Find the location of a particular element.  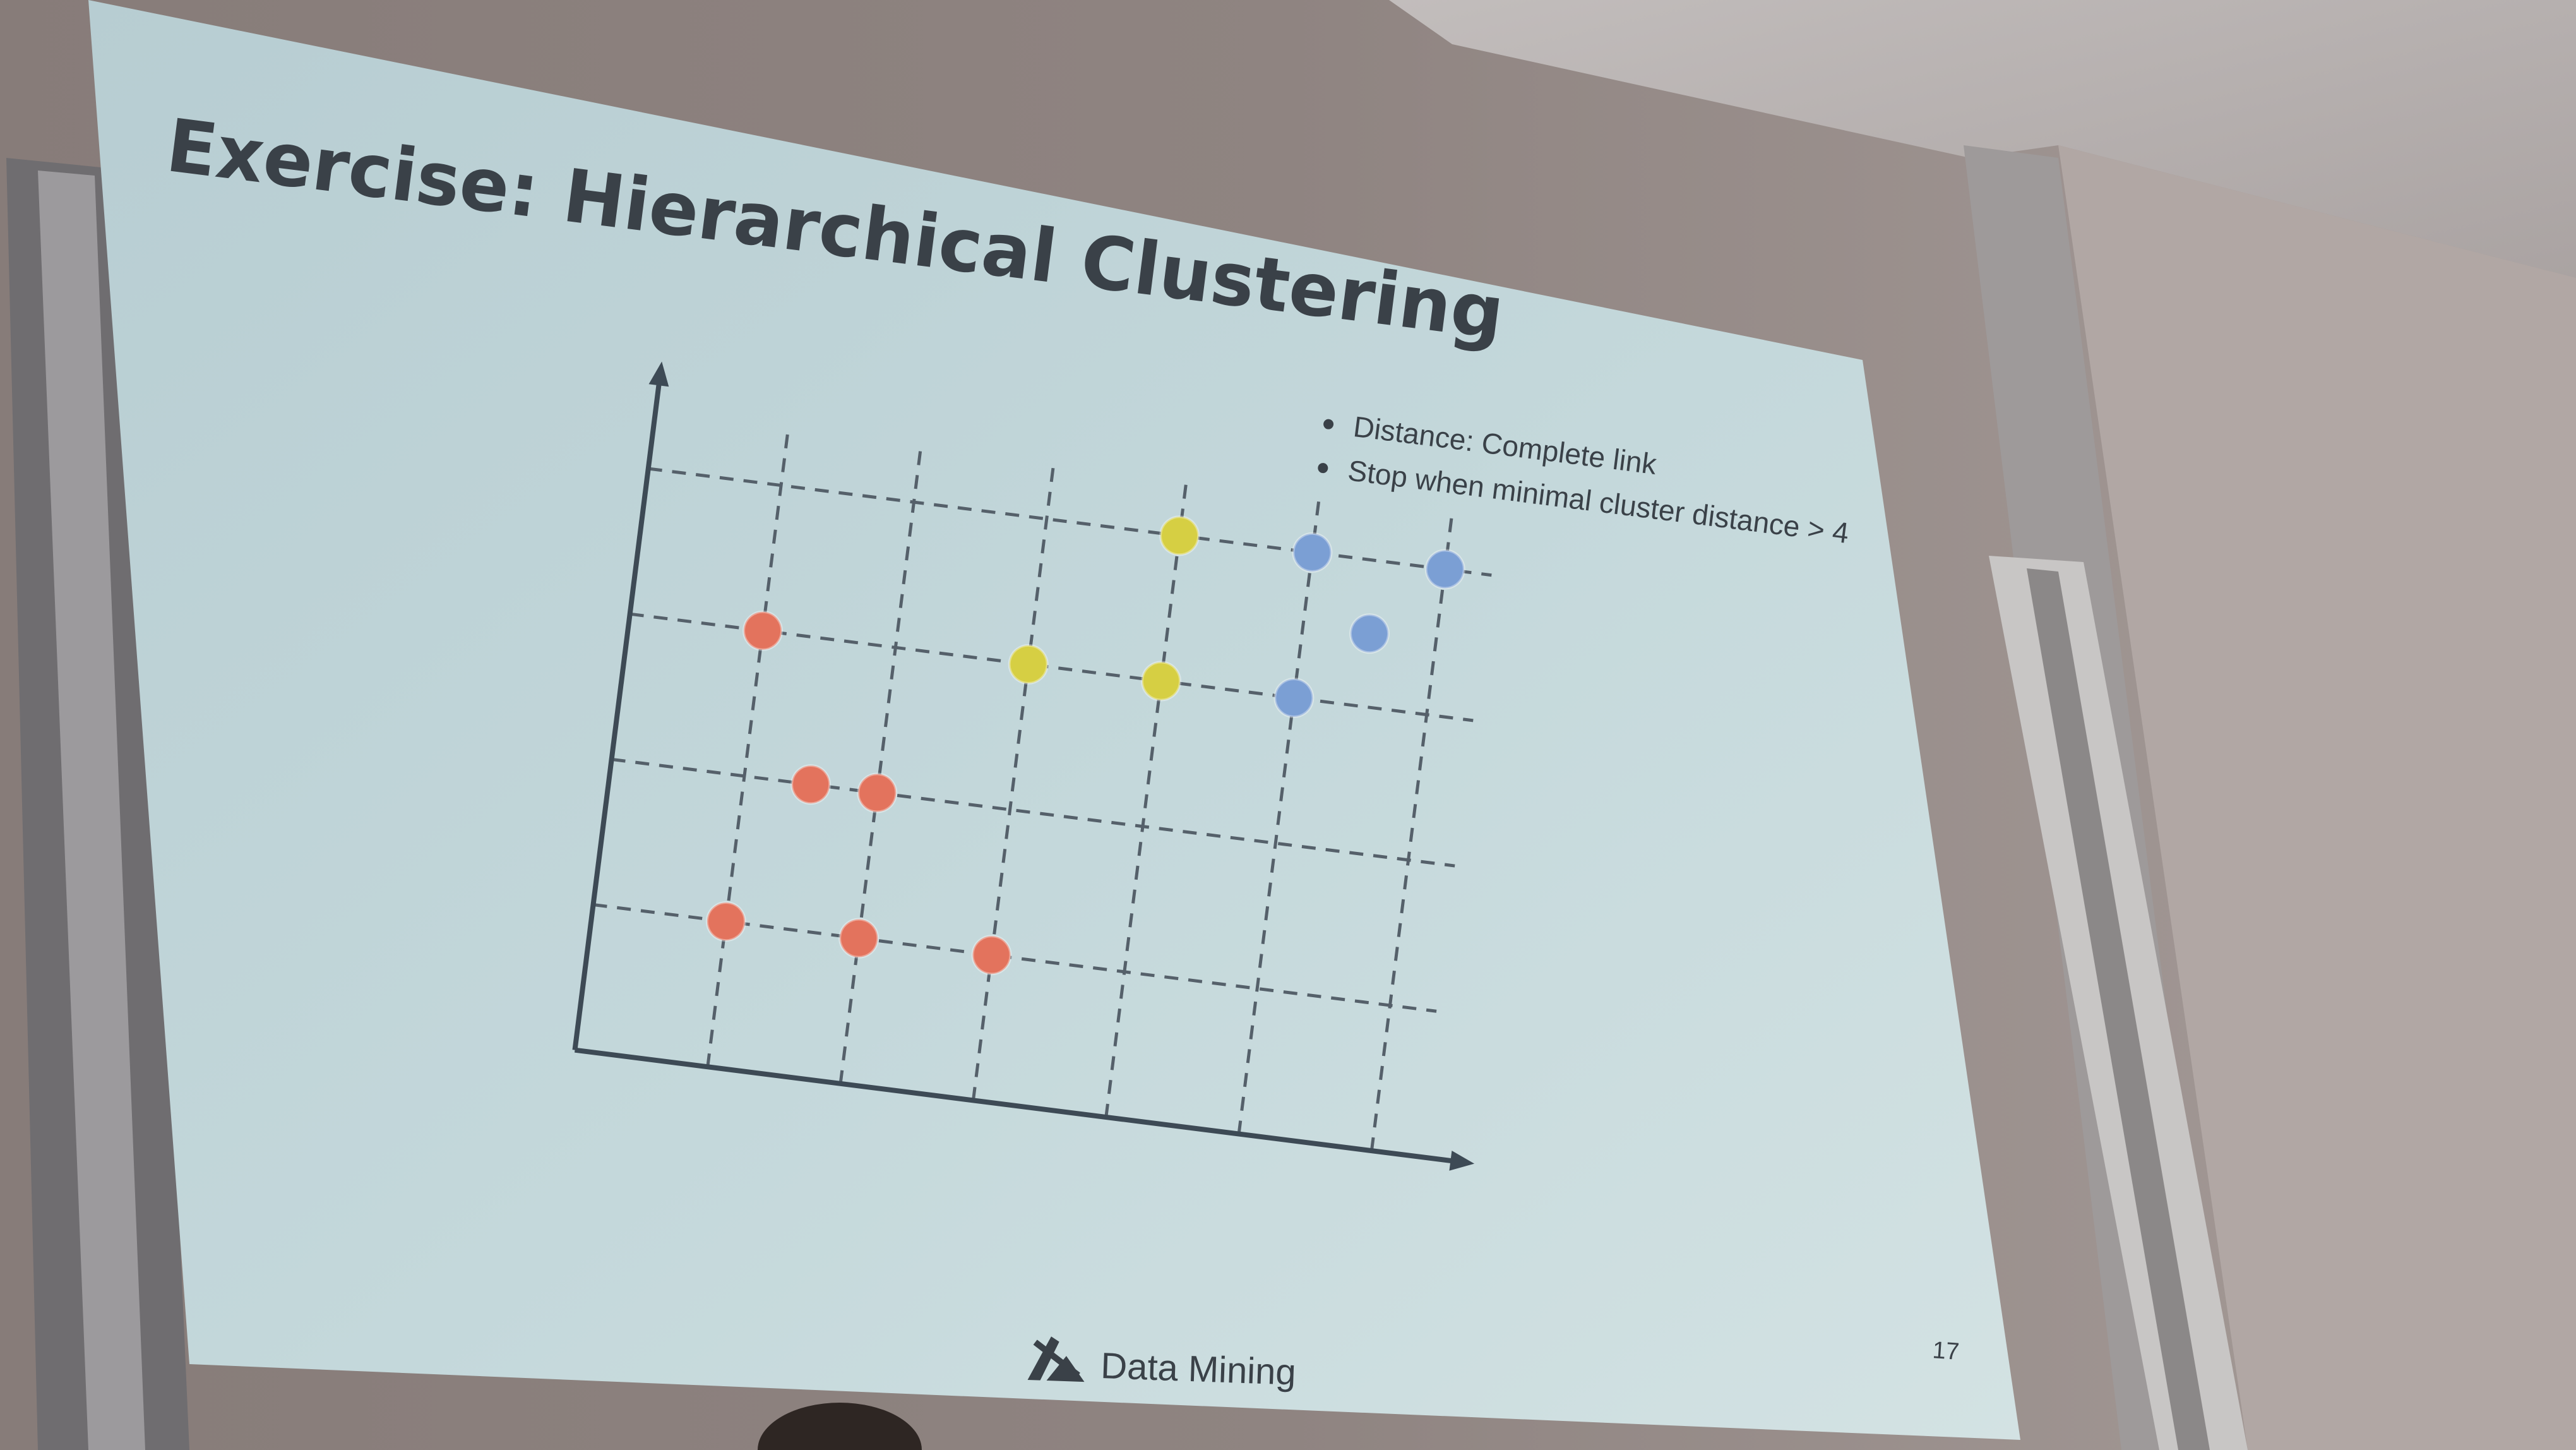

slide-footer: Data Mining is located at coordinates (1162, 1364).